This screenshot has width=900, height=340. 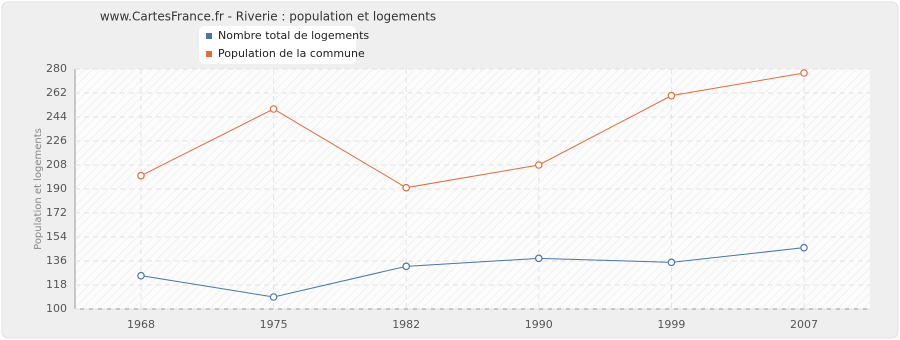 What do you see at coordinates (56, 188) in the screenshot?
I see `y-tick-label: 190` at bounding box center [56, 188].